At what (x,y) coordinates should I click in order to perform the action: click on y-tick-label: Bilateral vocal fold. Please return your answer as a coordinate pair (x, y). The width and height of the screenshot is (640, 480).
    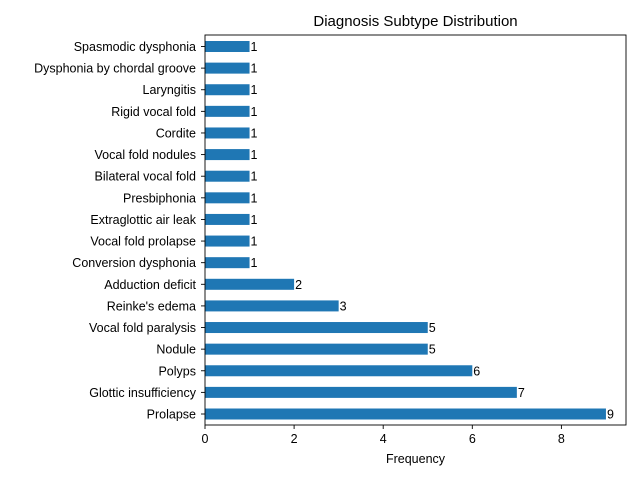
    Looking at the image, I should click on (145, 177).